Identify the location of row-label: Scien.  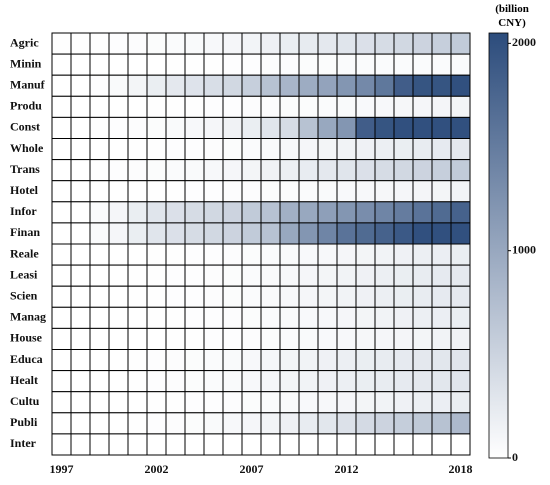
(24, 296).